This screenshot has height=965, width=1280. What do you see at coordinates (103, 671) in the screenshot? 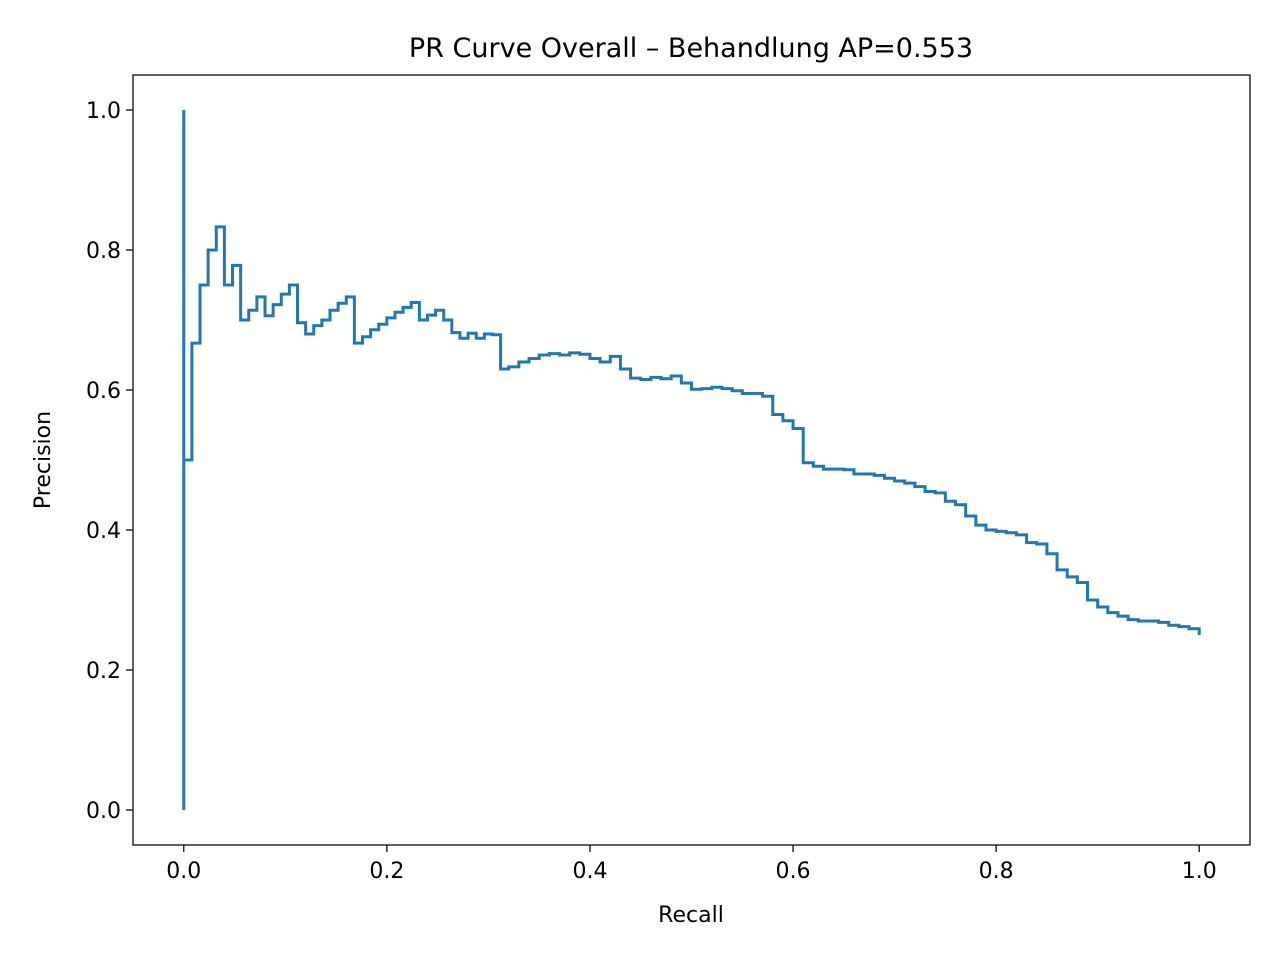
I see `y-tick-label: 0.2` at bounding box center [103, 671].